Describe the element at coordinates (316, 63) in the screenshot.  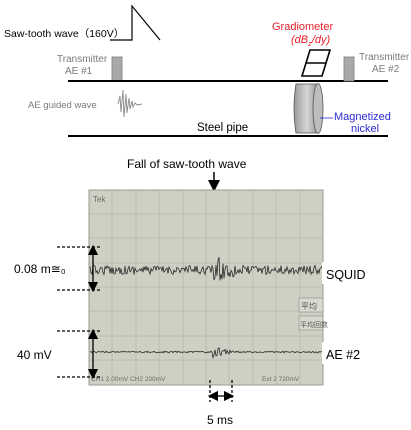
I see `gradiometer-coil` at that location.